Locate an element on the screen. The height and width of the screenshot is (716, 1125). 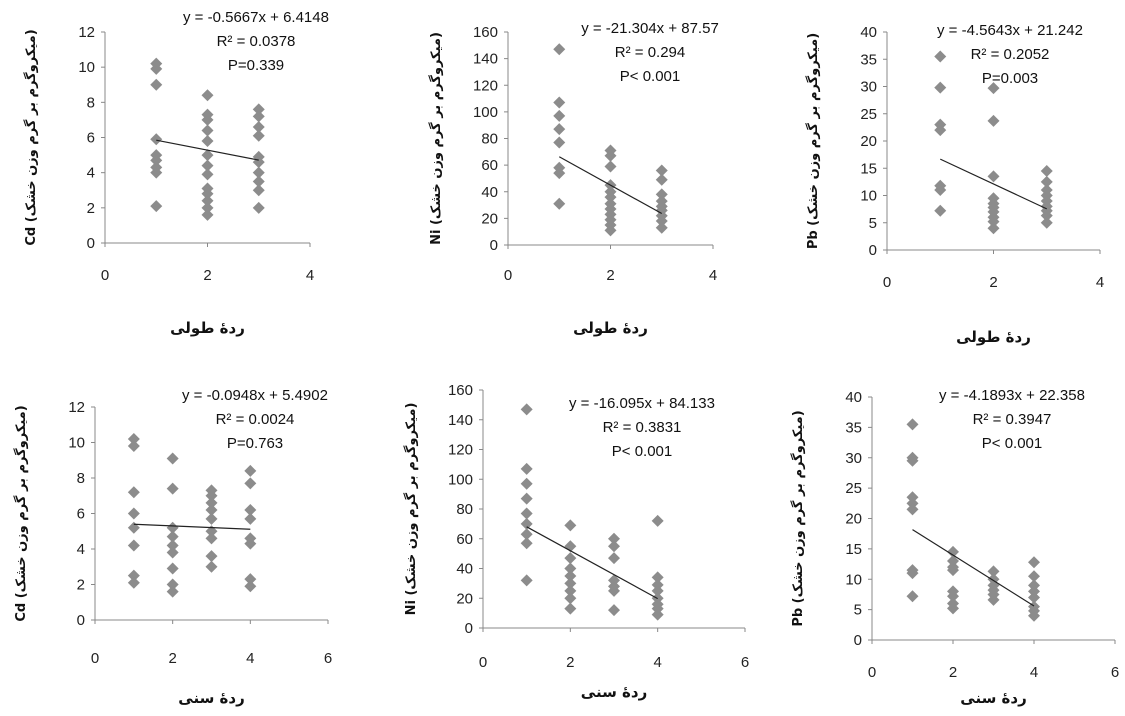
panel-6-y-tick-label: 0 is located at coordinates (858, 640).